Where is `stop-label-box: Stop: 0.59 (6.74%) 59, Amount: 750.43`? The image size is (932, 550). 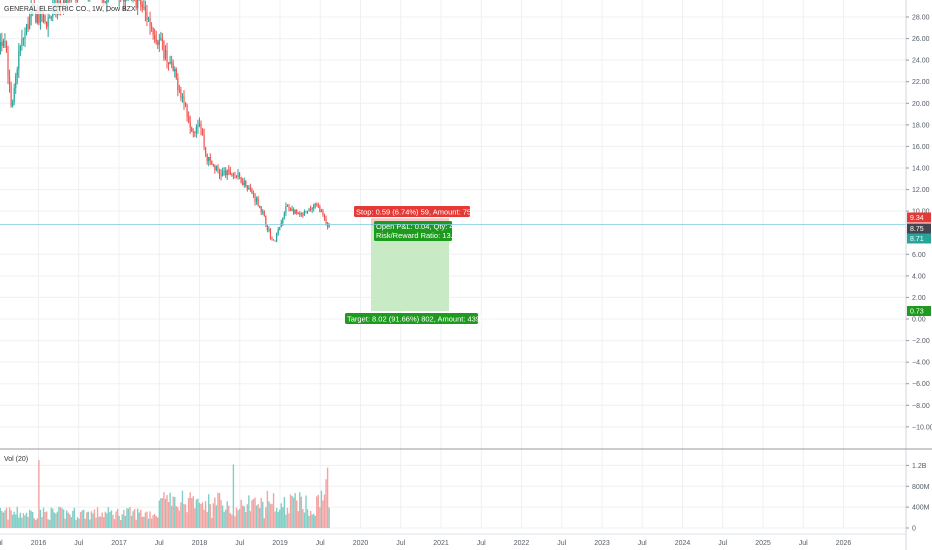 stop-label-box: Stop: 0.59 (6.74%) 59, Amount: 750.43 is located at coordinates (420, 211).